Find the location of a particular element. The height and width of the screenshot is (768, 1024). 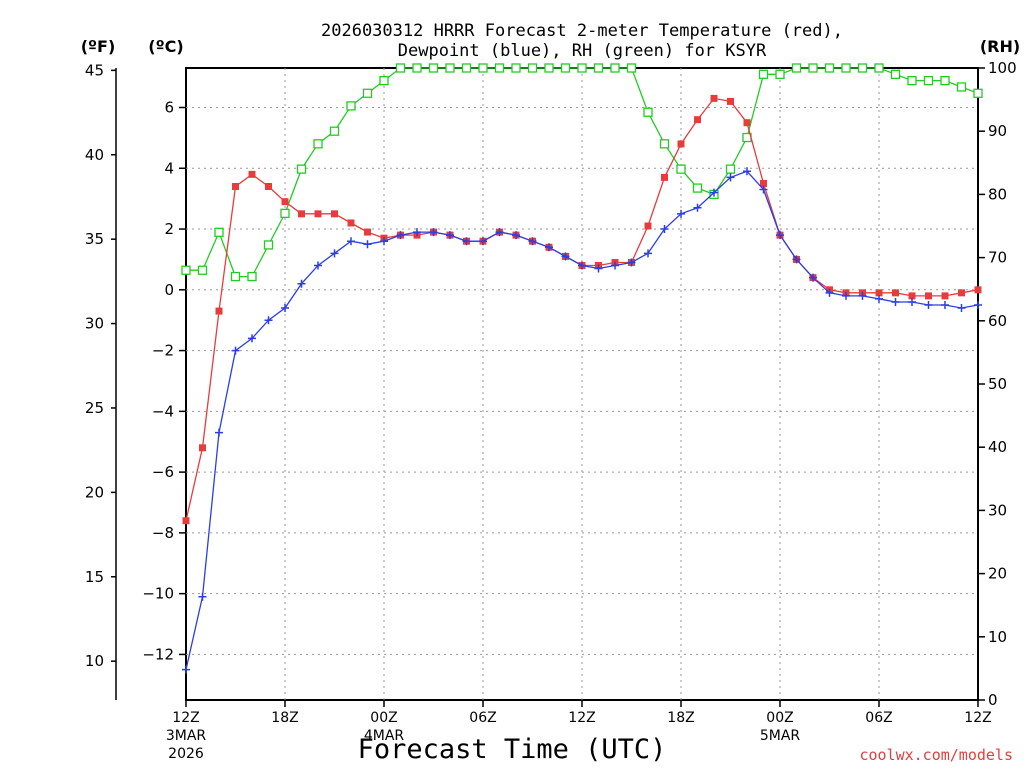

rh-unit-label: (RH) is located at coordinates (1000, 46).